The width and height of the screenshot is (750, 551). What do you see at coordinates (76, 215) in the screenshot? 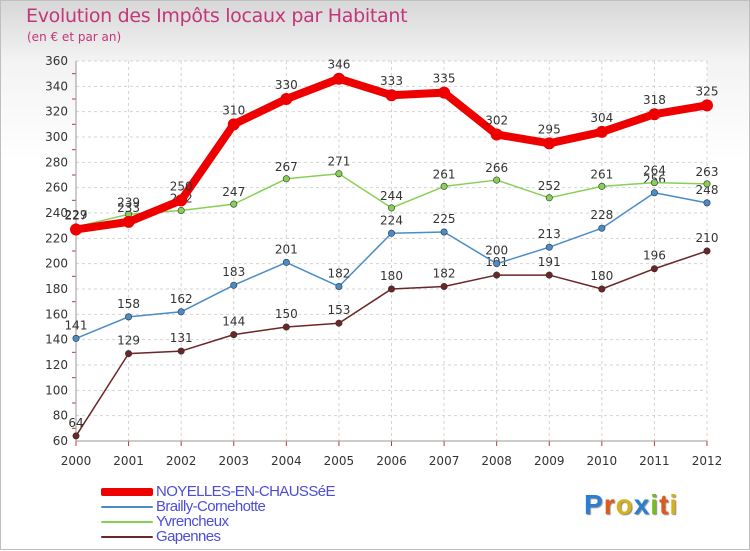
I see `data-label: 227` at bounding box center [76, 215].